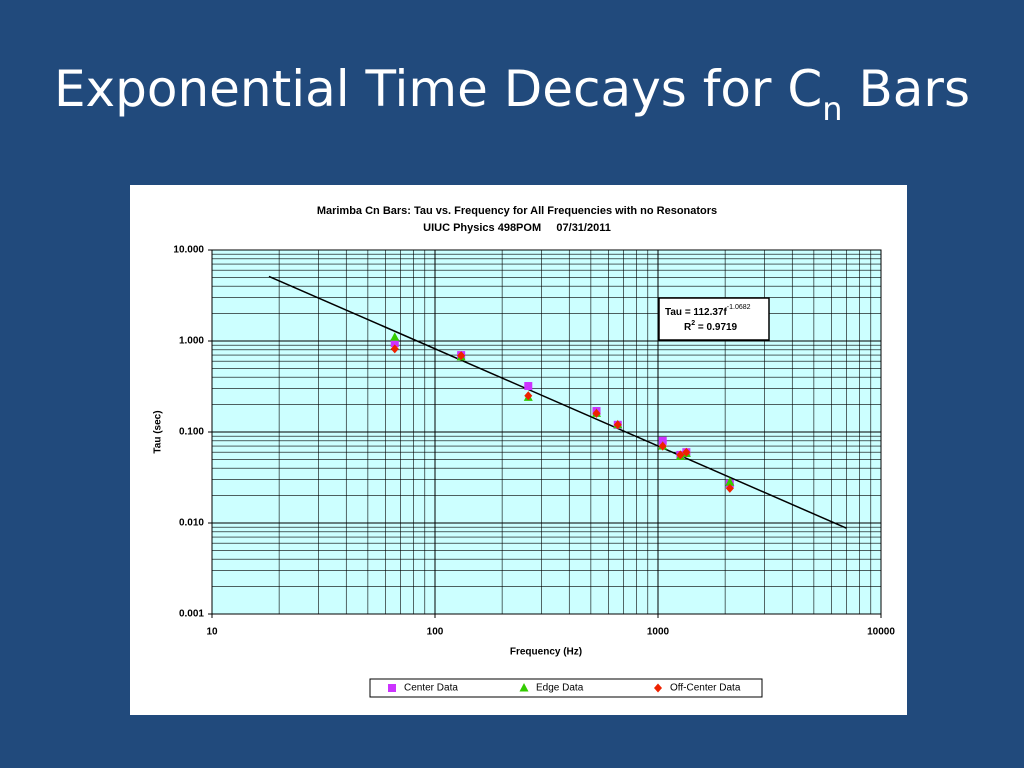 This screenshot has width=1024, height=768. Describe the element at coordinates (438, 89) in the screenshot. I see `title-main: Exponential Time Decays for C` at that location.